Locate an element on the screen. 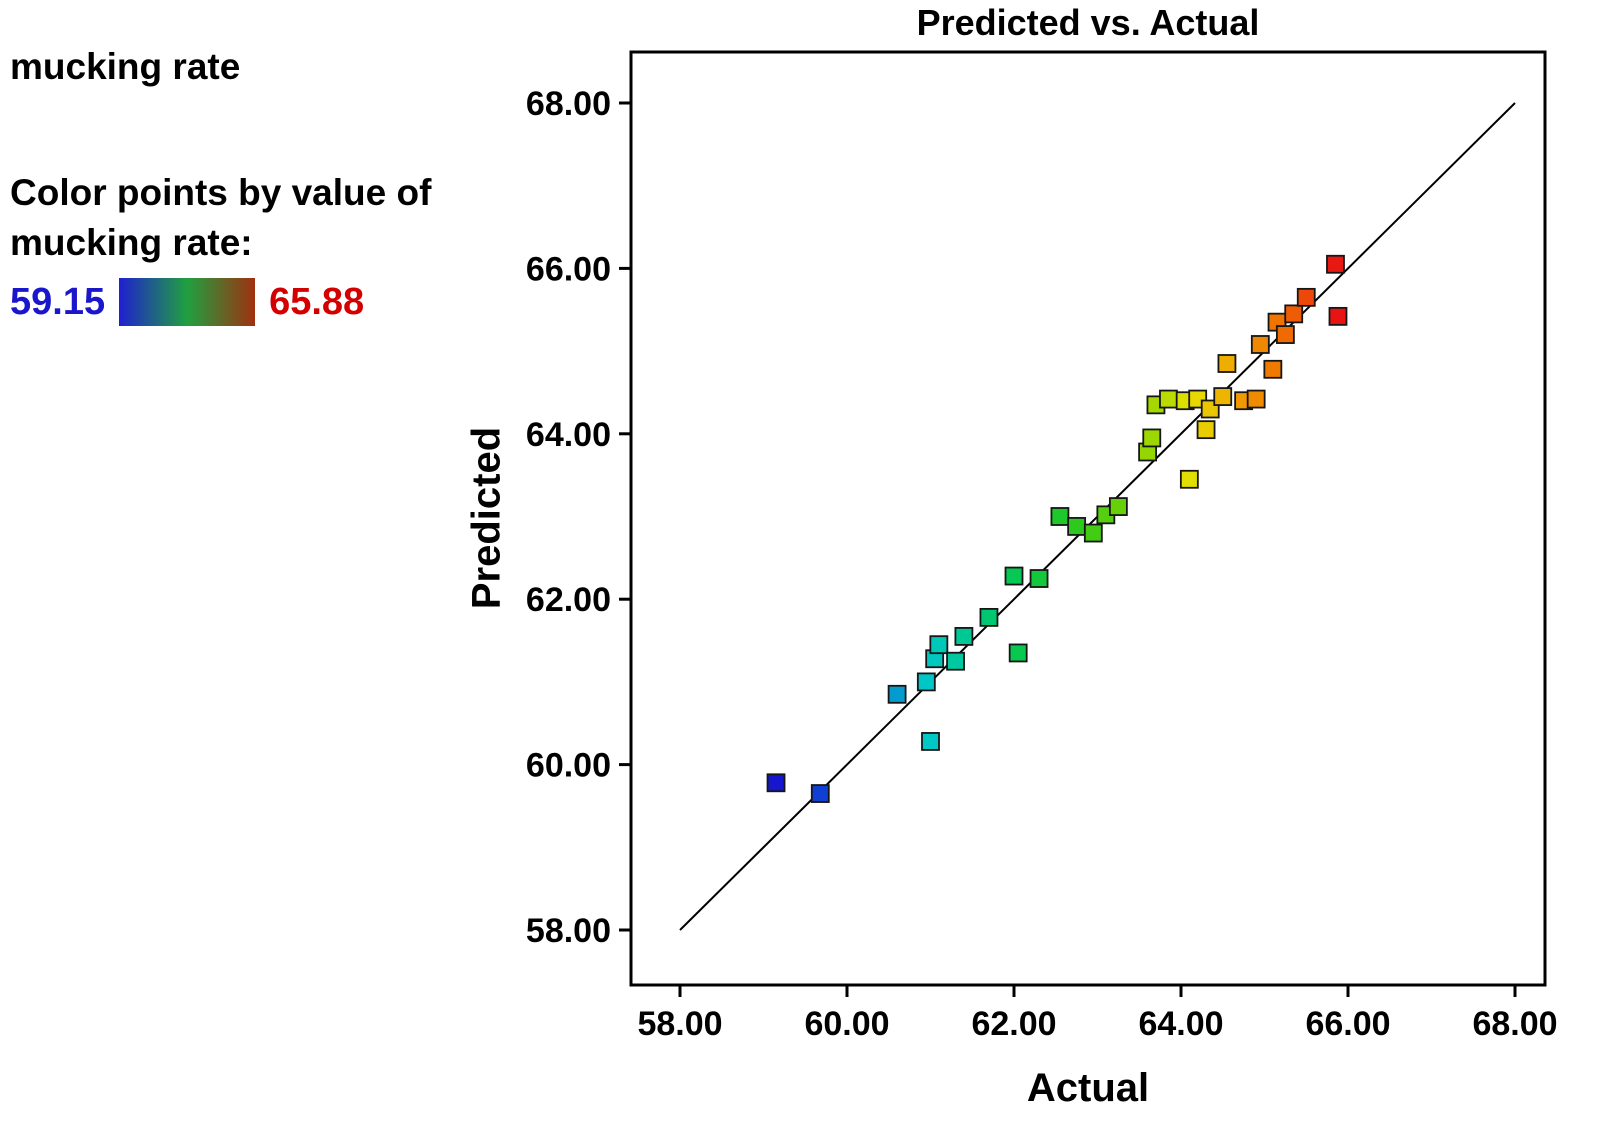  x-axis-label: Actual is located at coordinates (1088, 1088).